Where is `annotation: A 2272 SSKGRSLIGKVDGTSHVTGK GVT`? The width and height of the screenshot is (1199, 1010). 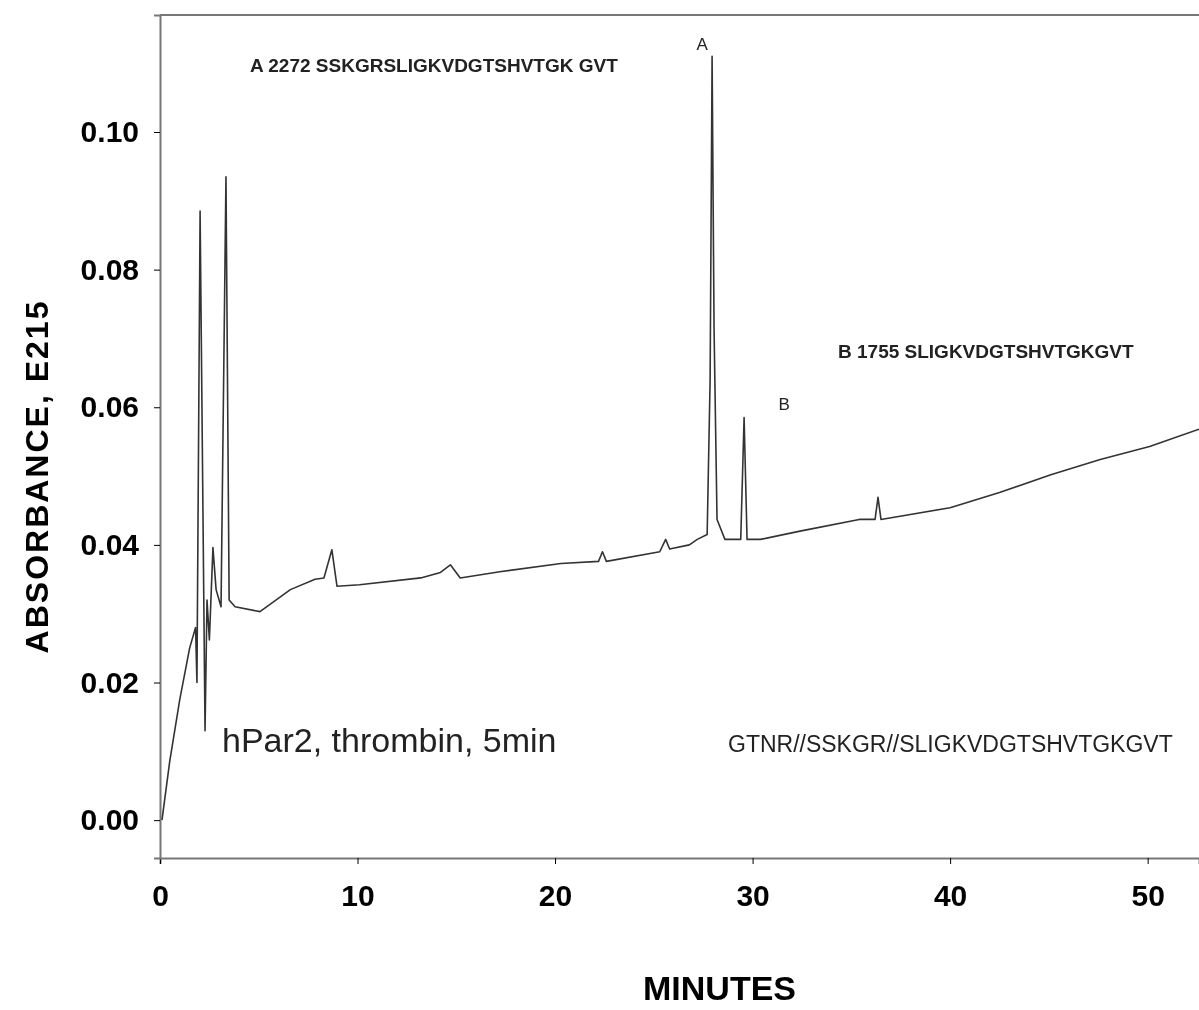 annotation: A 2272 SSKGRSLIGKVDGTSHVTGK GVT is located at coordinates (434, 65).